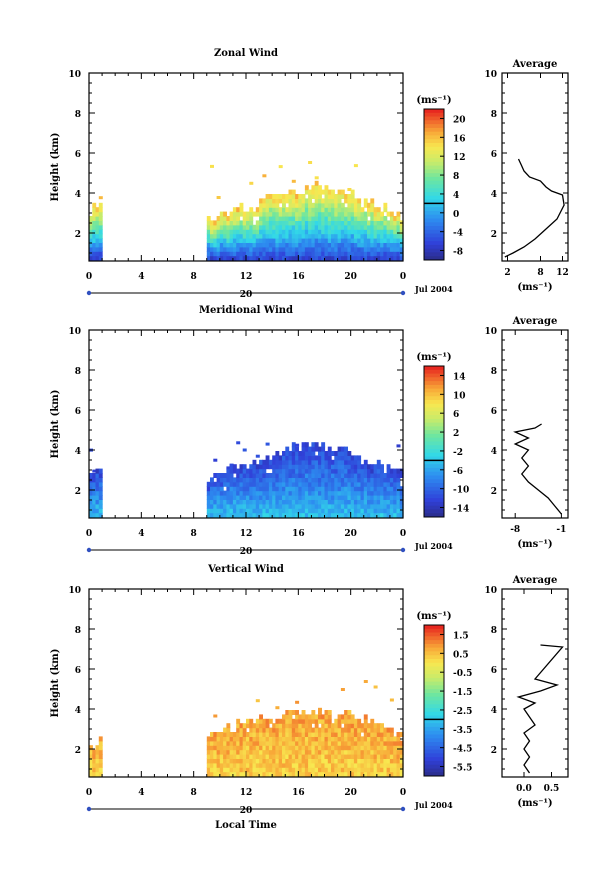  What do you see at coordinates (141, 534) in the screenshot?
I see `x-tick-label: 4` at bounding box center [141, 534].